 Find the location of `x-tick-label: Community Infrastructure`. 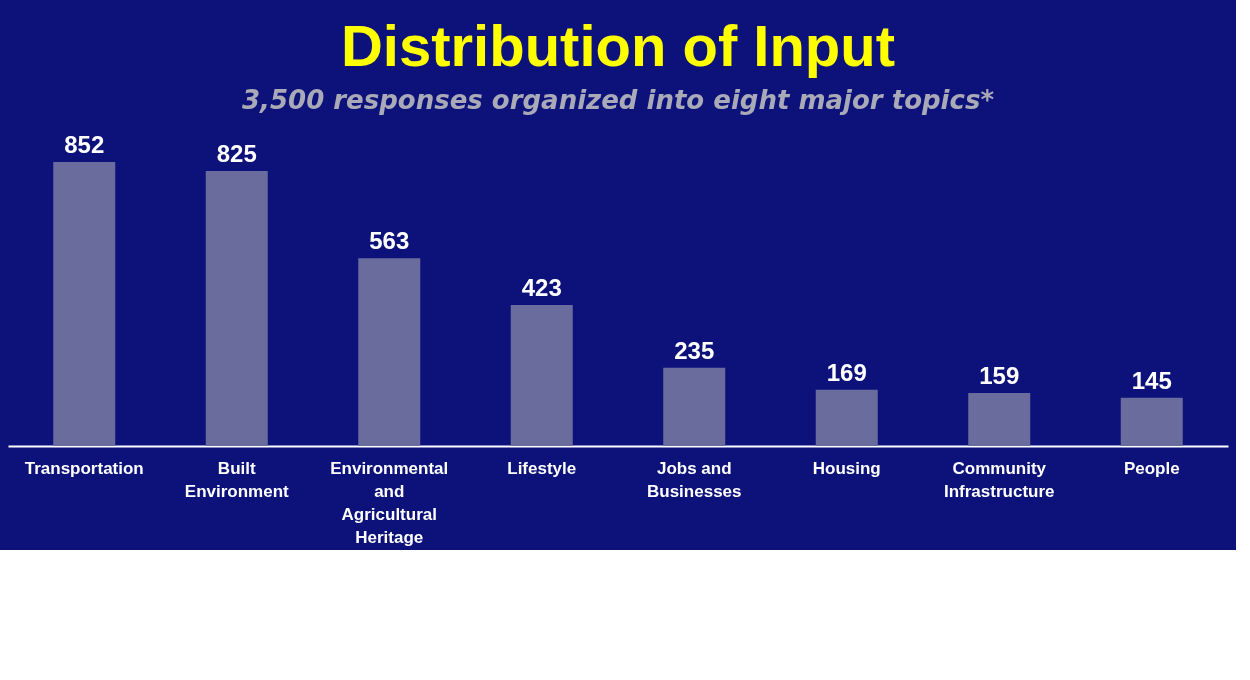

x-tick-label: Community Infrastructure is located at coordinates (999, 479).